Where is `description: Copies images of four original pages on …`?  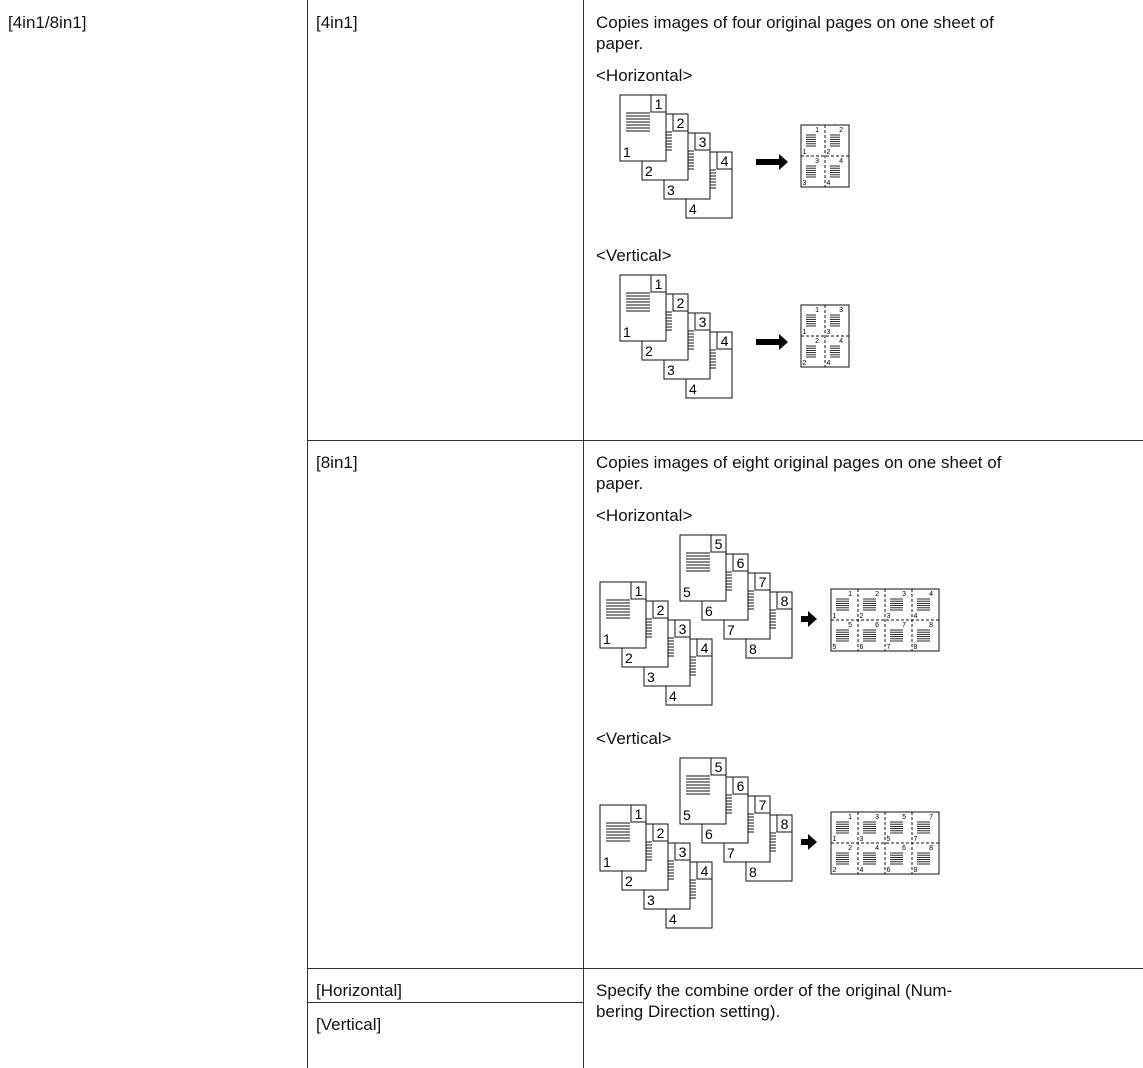
description: Copies images of four original pages on … is located at coordinates (795, 33).